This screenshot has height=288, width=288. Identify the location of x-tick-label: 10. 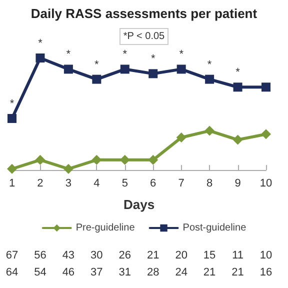
(266, 184).